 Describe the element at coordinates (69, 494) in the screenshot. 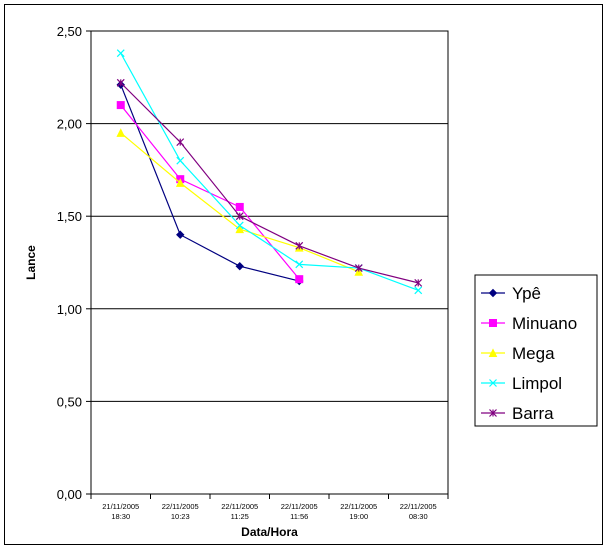

I see `y-tick-label: 0,00` at that location.